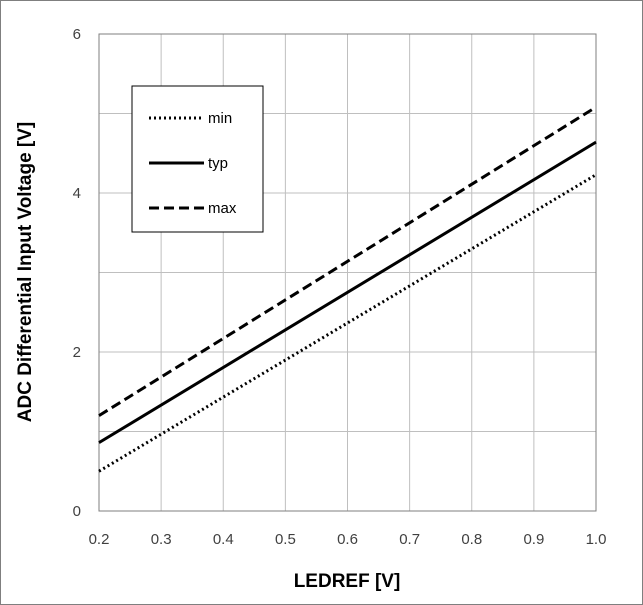 This screenshot has height=605, width=643. I want to click on y-tick-label: 6, so click(77, 34).